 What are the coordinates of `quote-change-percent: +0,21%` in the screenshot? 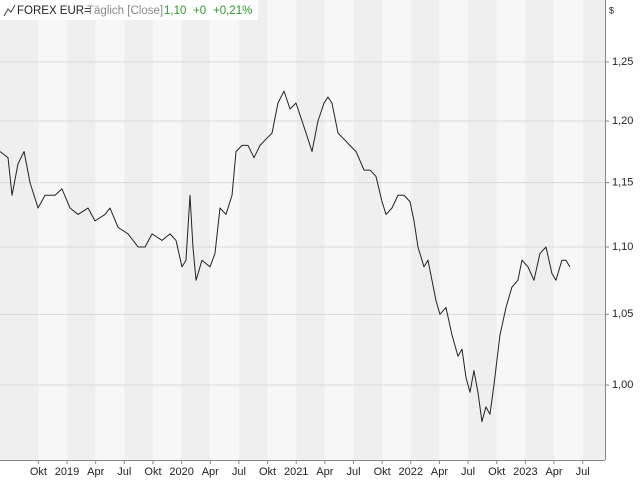 It's located at (232, 11).